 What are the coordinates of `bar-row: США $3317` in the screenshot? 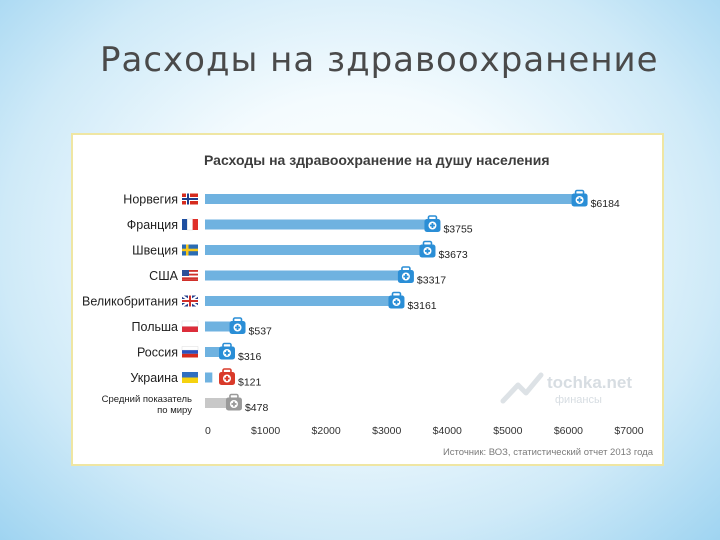 It's located at (297, 276).